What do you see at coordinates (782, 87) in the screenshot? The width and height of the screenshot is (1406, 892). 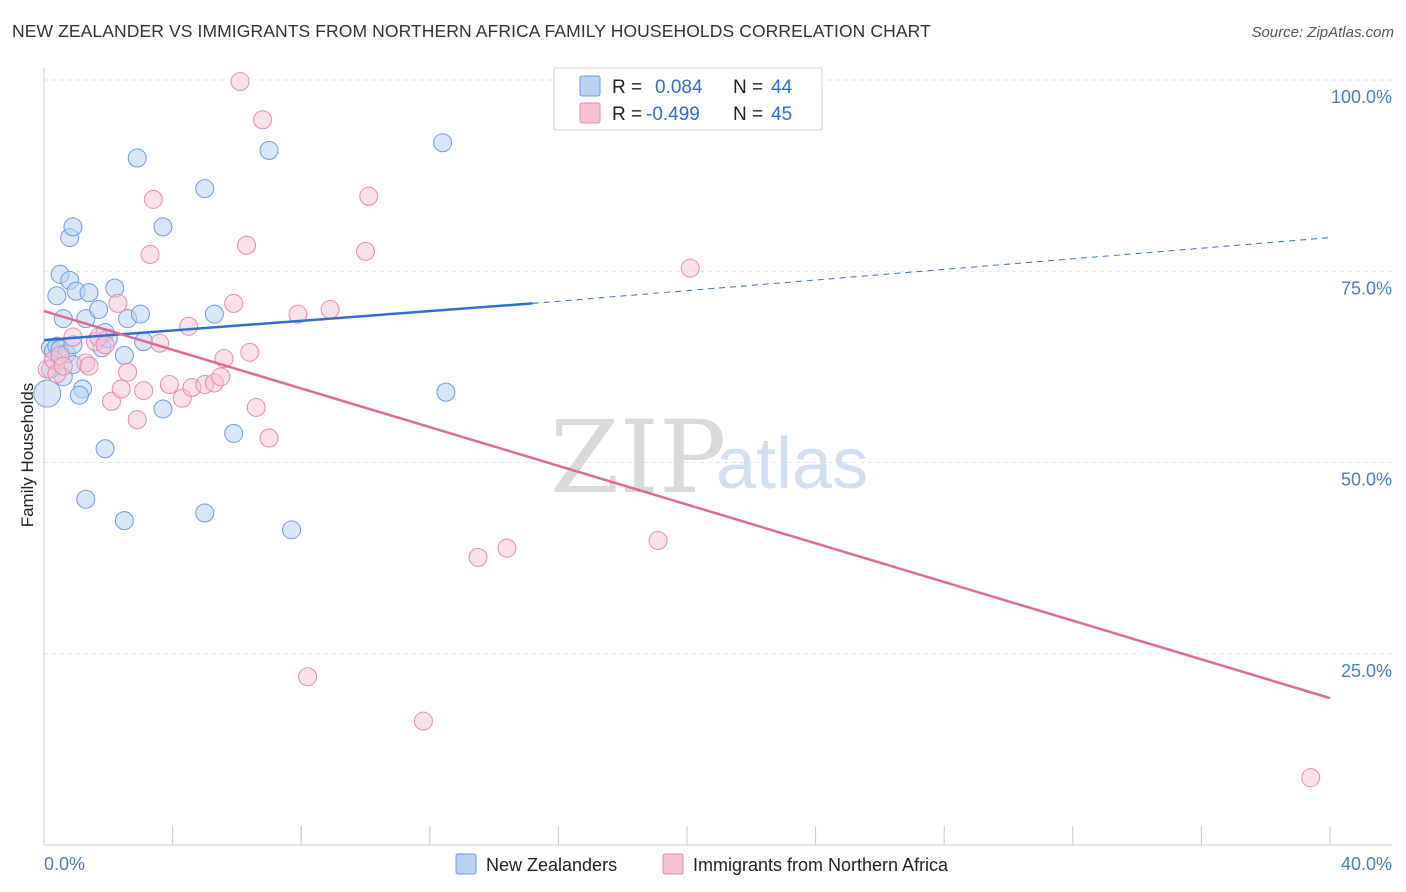 I see `legend-n-value-1: 44` at bounding box center [782, 87].